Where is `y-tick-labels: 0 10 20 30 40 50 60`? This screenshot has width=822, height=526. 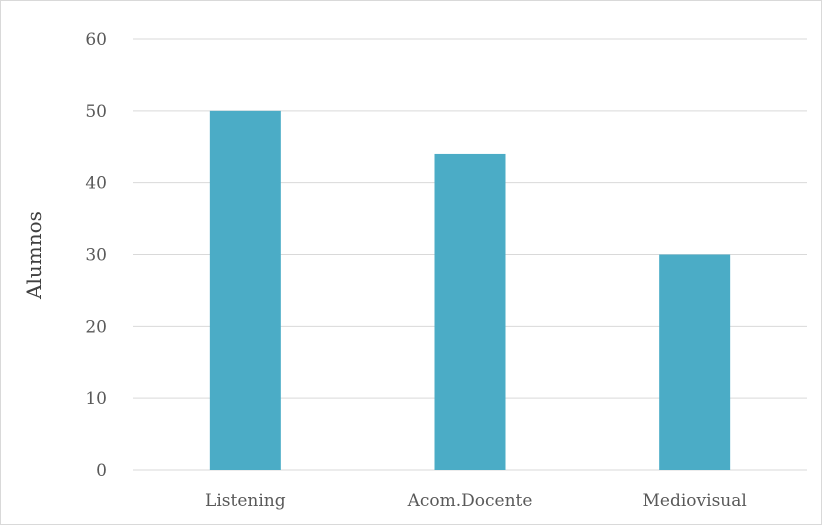
y-tick-labels: 0 10 20 30 40 50 60 is located at coordinates (96, 255).